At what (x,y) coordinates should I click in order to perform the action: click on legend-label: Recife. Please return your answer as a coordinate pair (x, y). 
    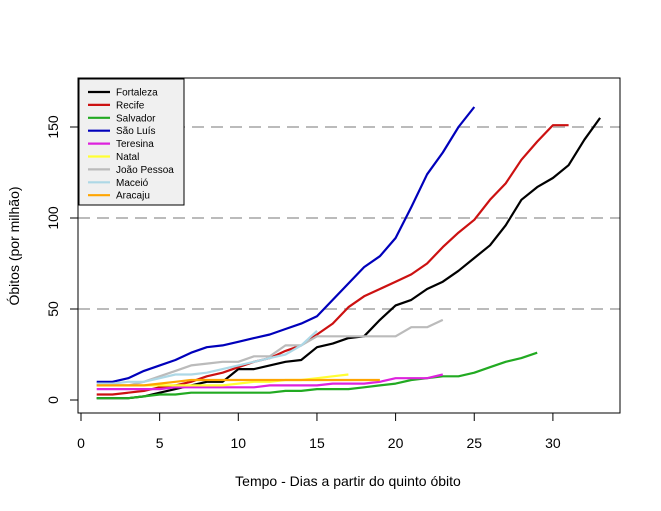
    Looking at the image, I should click on (130, 105).